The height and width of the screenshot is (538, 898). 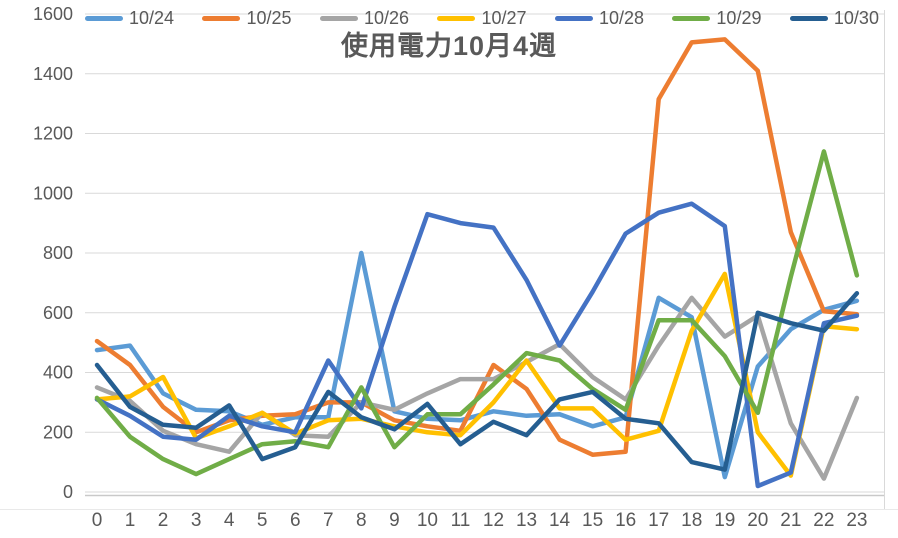 I want to click on legend-item-10/26: 10/26, so click(x=364, y=18).